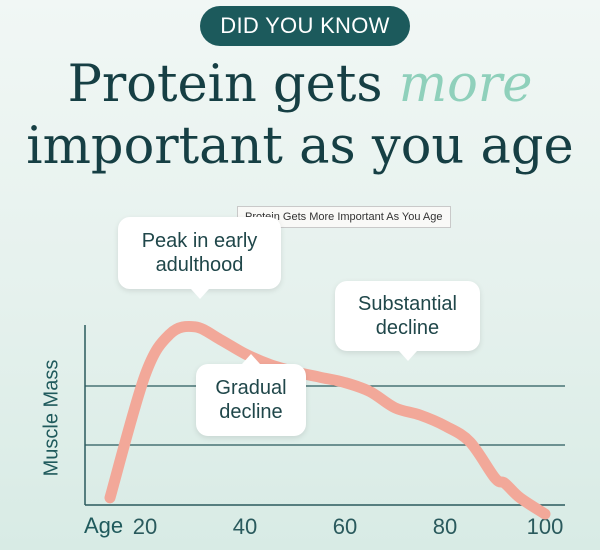 This screenshot has height=550, width=600. What do you see at coordinates (251, 412) in the screenshot?
I see `annotation-gradual-line-2: decline` at bounding box center [251, 412].